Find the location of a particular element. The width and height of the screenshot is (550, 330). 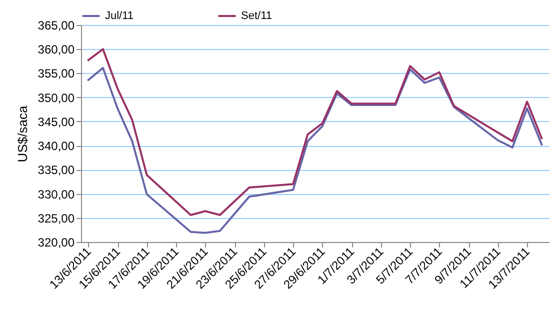

legend-label: Jul/11 is located at coordinates (119, 16).